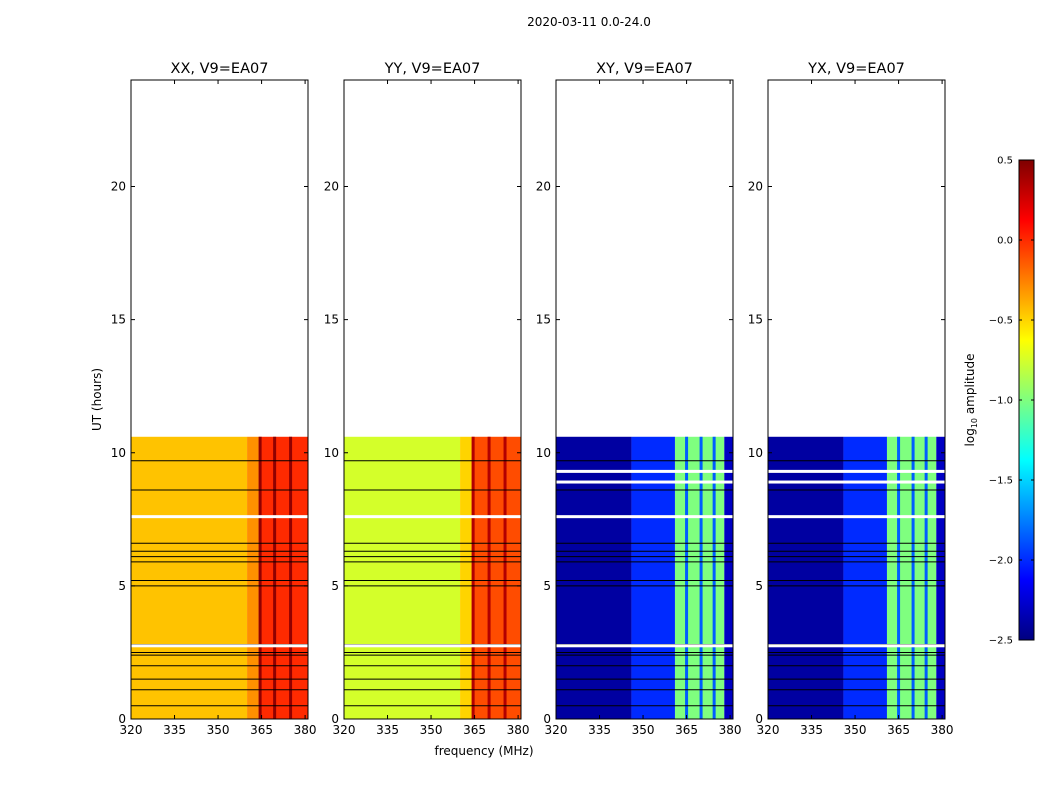 The height and width of the screenshot is (800, 1050). What do you see at coordinates (432, 69) in the screenshot?
I see `panel-title: YY, V9=EA07` at bounding box center [432, 69].